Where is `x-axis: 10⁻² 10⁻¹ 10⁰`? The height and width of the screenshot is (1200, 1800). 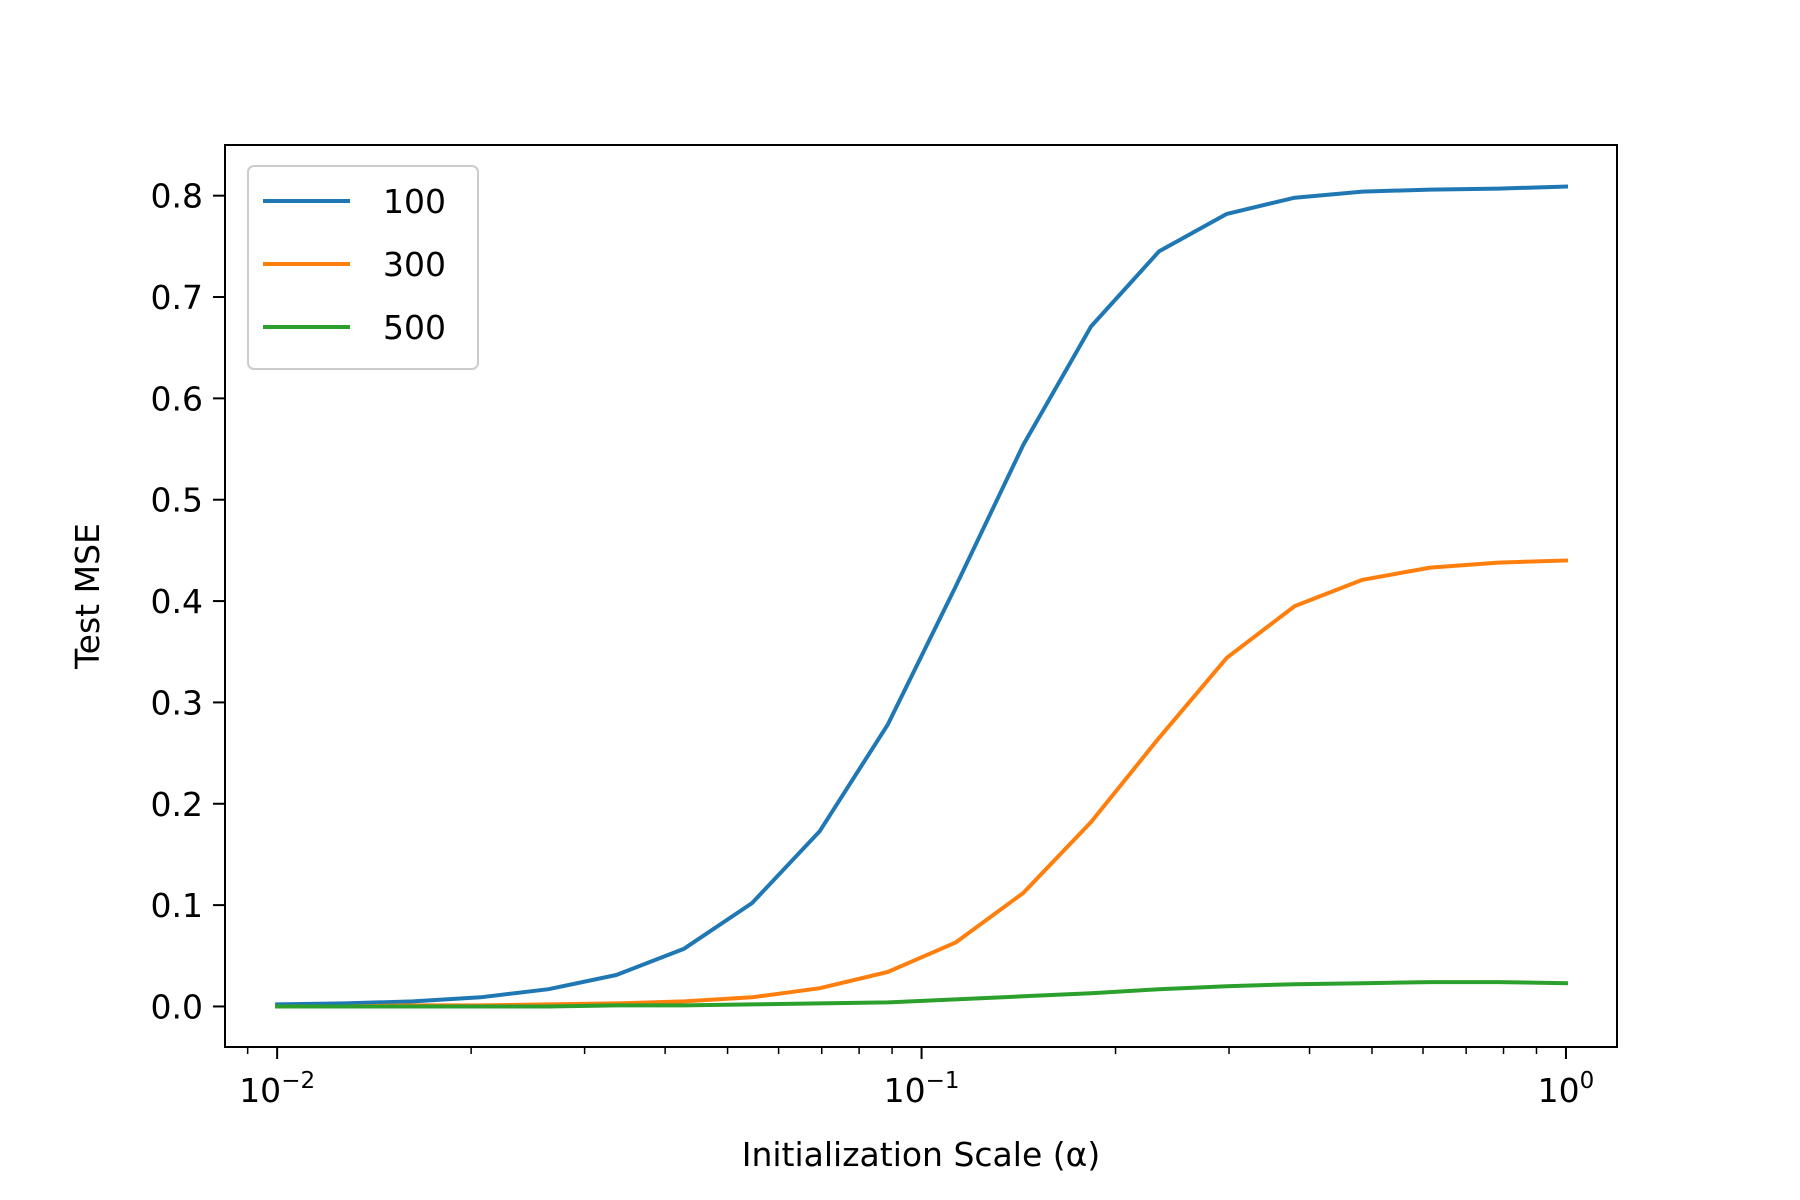
x-axis: 10⁻² 10⁻¹ 10⁰ is located at coordinates (916, 1078).